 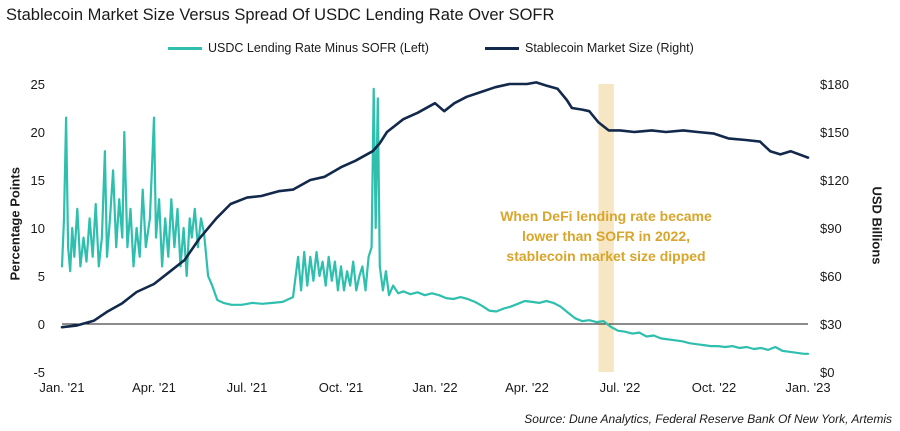 I want to click on y-right-tick-label: $90, so click(x=831, y=228).